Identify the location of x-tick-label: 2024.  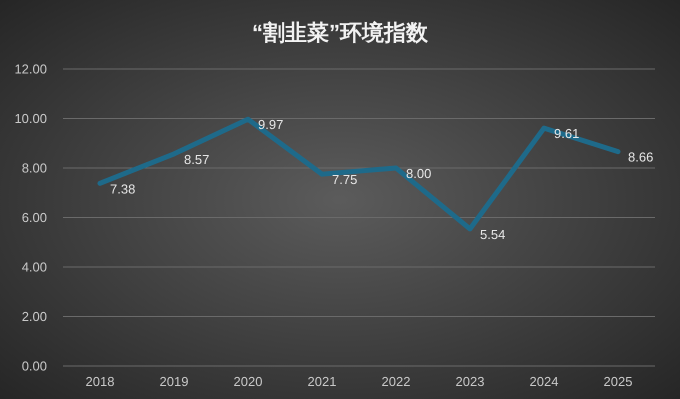
(544, 381).